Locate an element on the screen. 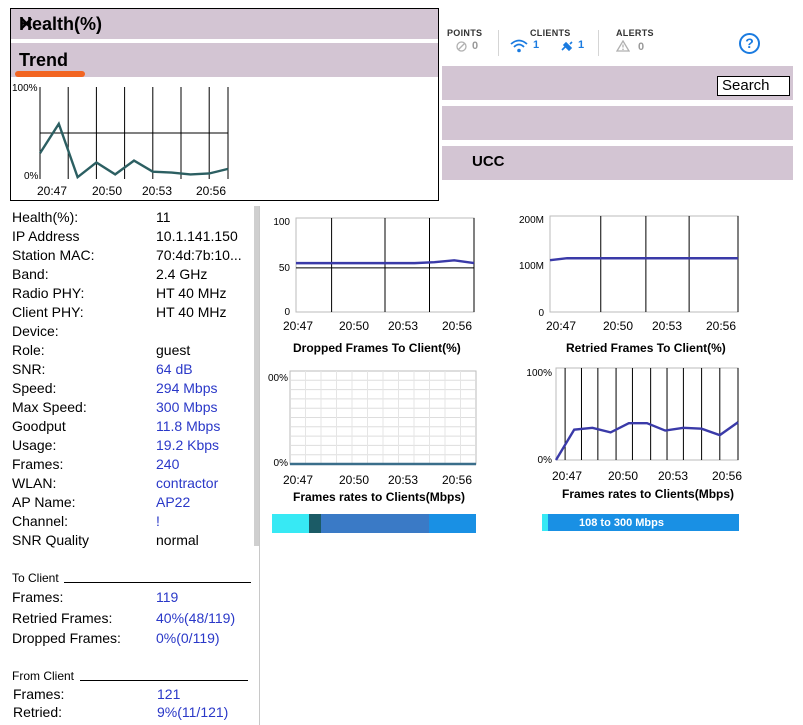  chart-title: Dropped Frames To Client(%) is located at coordinates (377, 348).